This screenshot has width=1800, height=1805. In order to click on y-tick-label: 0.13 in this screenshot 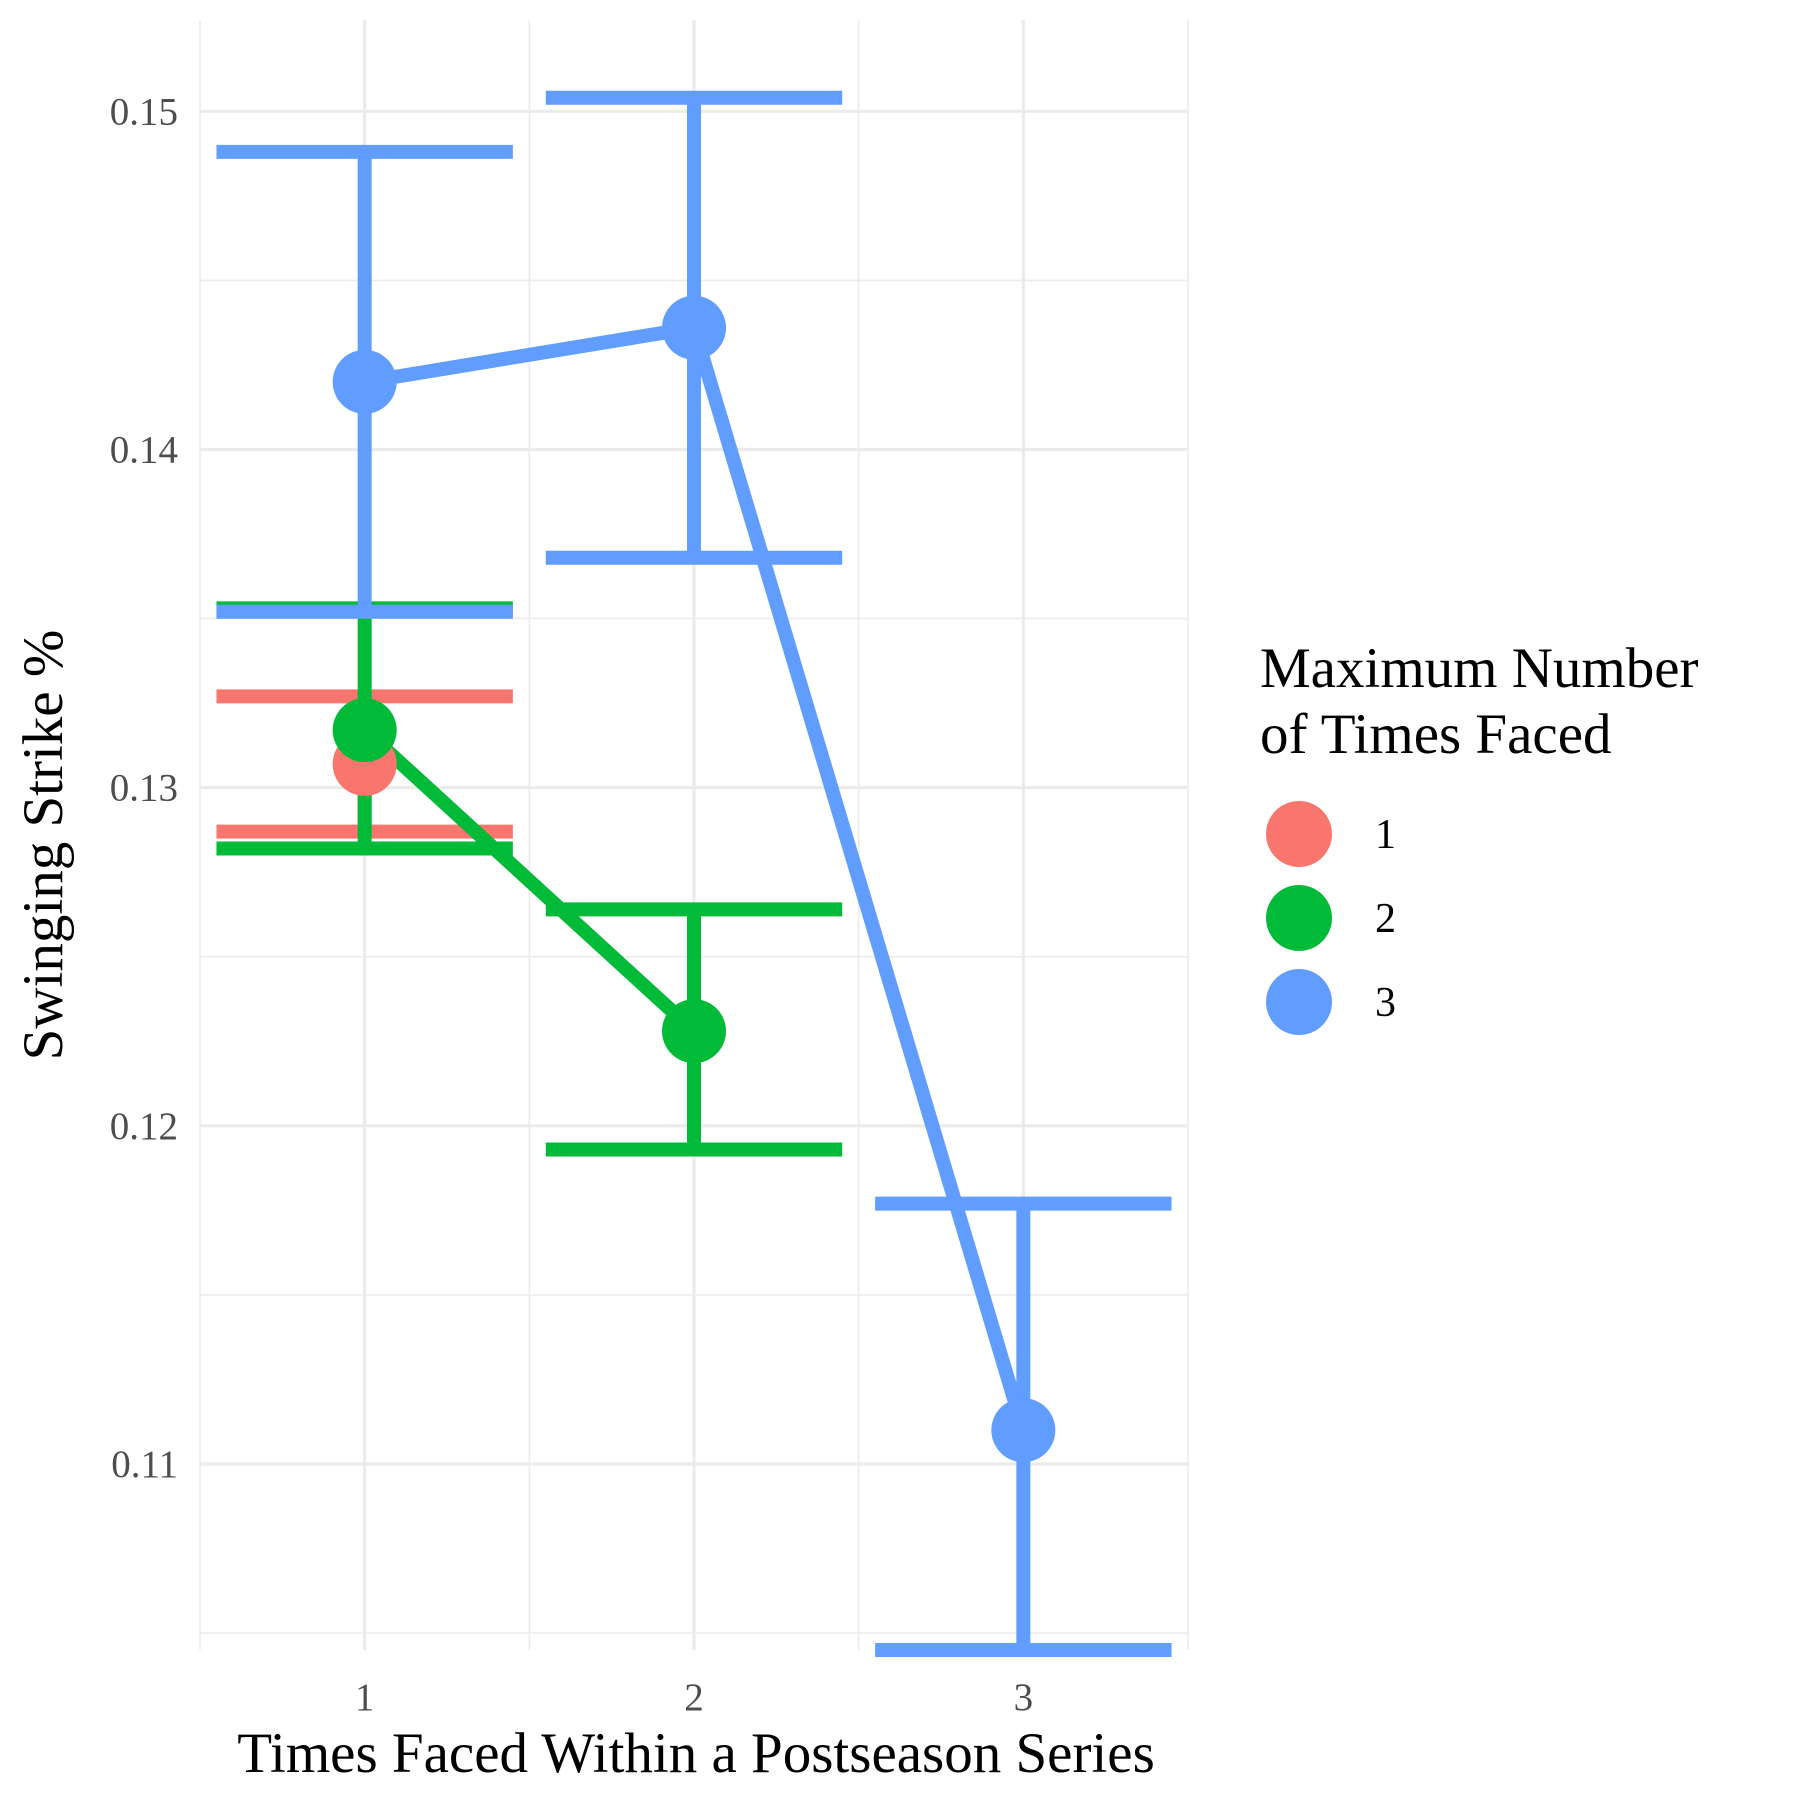, I will do `click(144, 788)`.